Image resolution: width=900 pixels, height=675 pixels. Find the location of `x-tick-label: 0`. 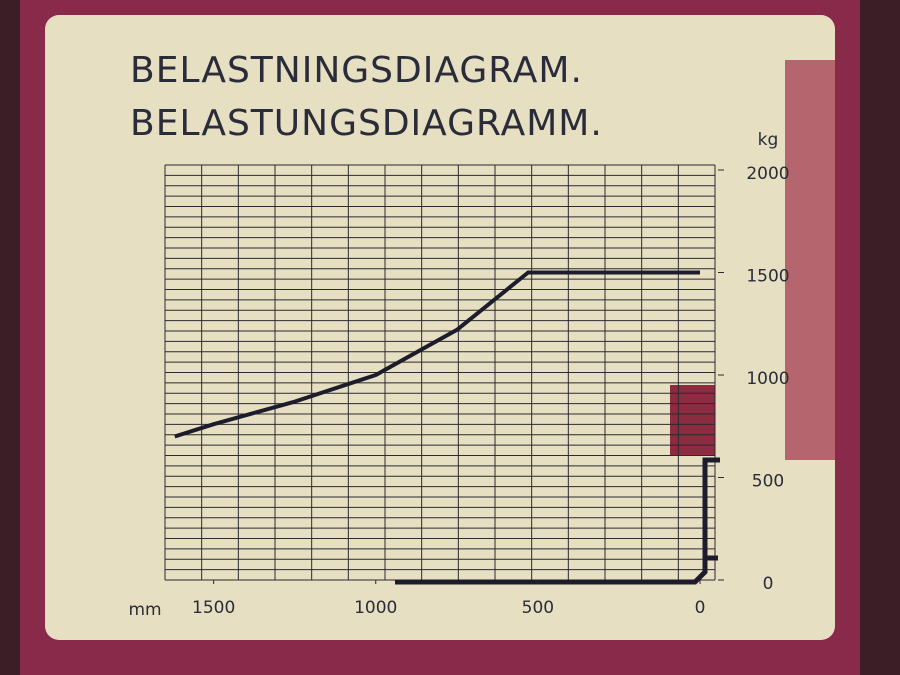

x-tick-label: 0 is located at coordinates (700, 608).